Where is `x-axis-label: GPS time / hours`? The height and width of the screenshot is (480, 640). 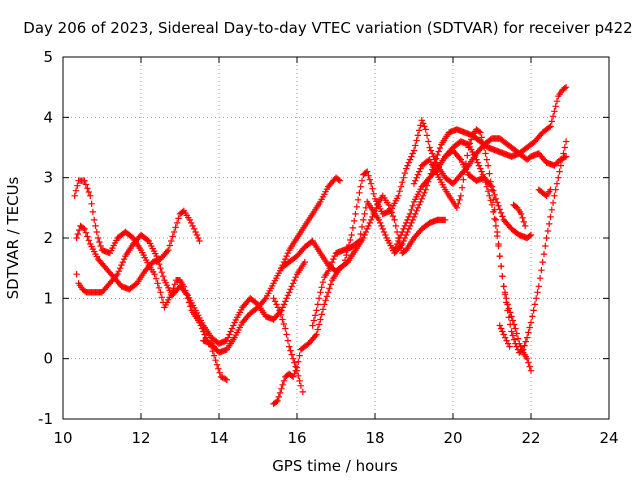
x-axis-label: GPS time / hours is located at coordinates (335, 466).